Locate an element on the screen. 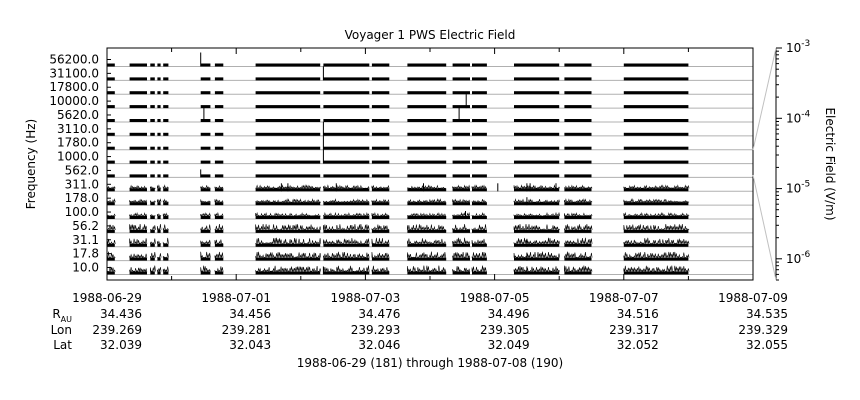 The image size is (860, 400). y2-tick-exponent: -5 is located at coordinates (805, 185).